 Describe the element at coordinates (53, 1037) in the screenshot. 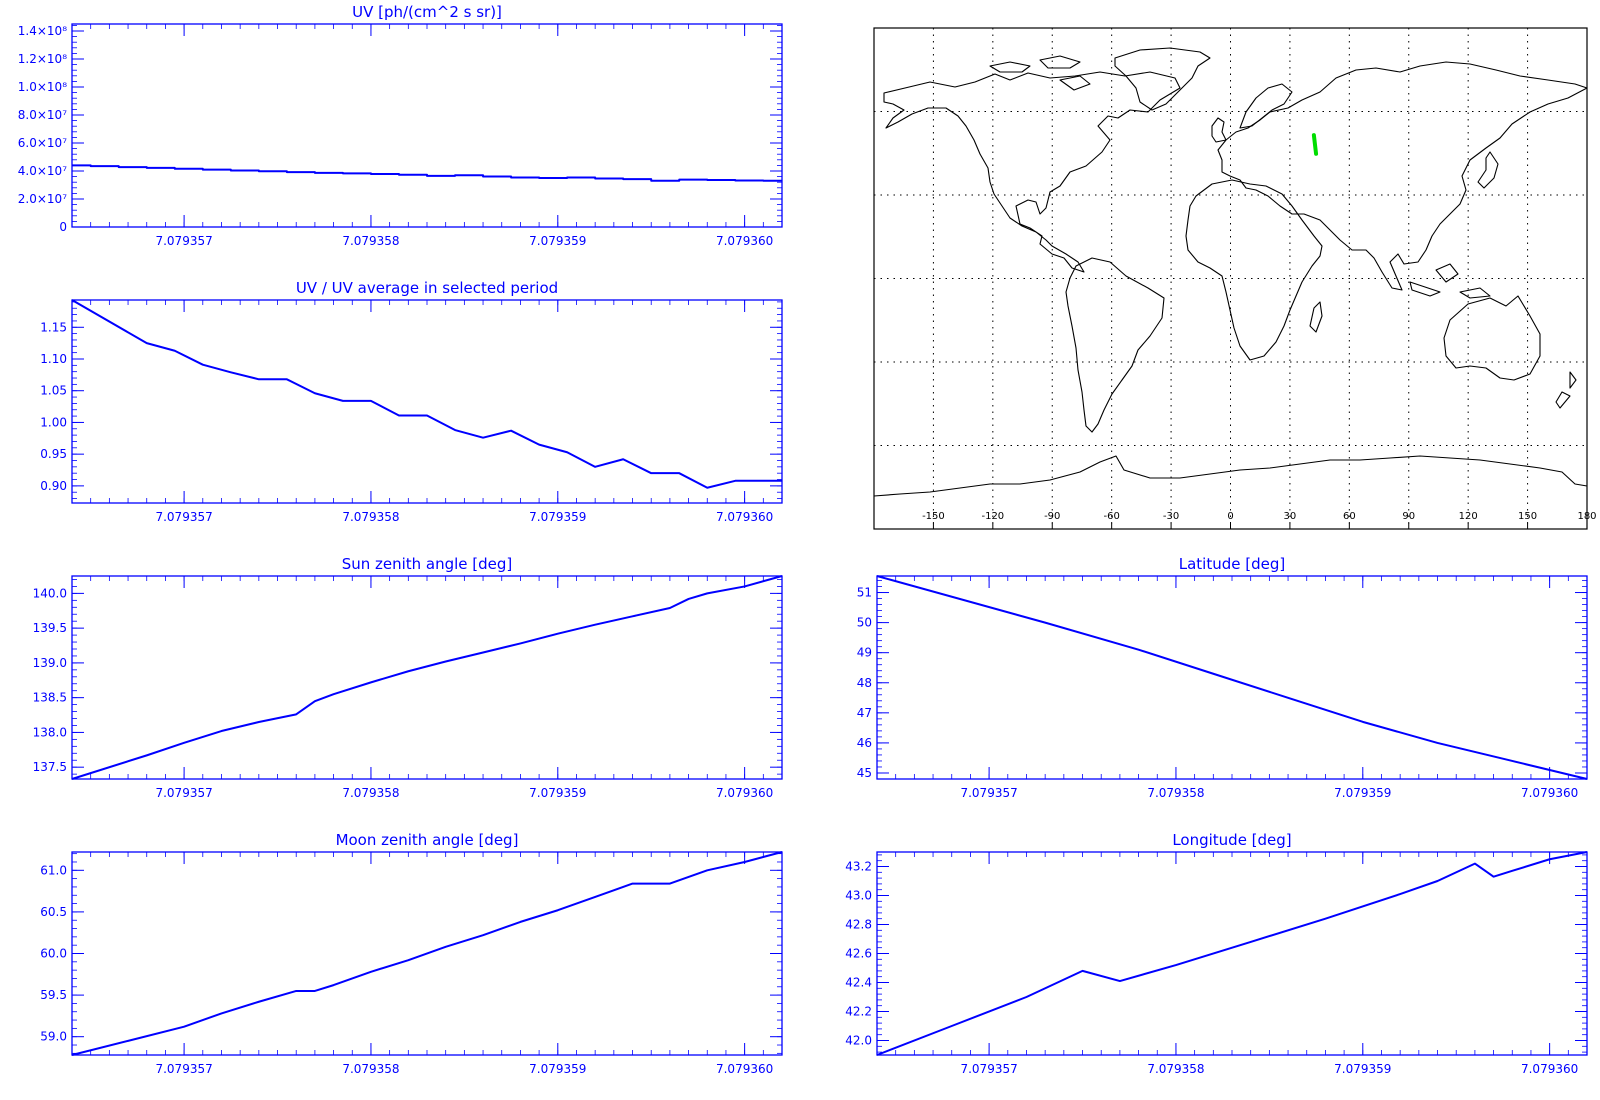

I see `y-tick-label: 59.0` at that location.